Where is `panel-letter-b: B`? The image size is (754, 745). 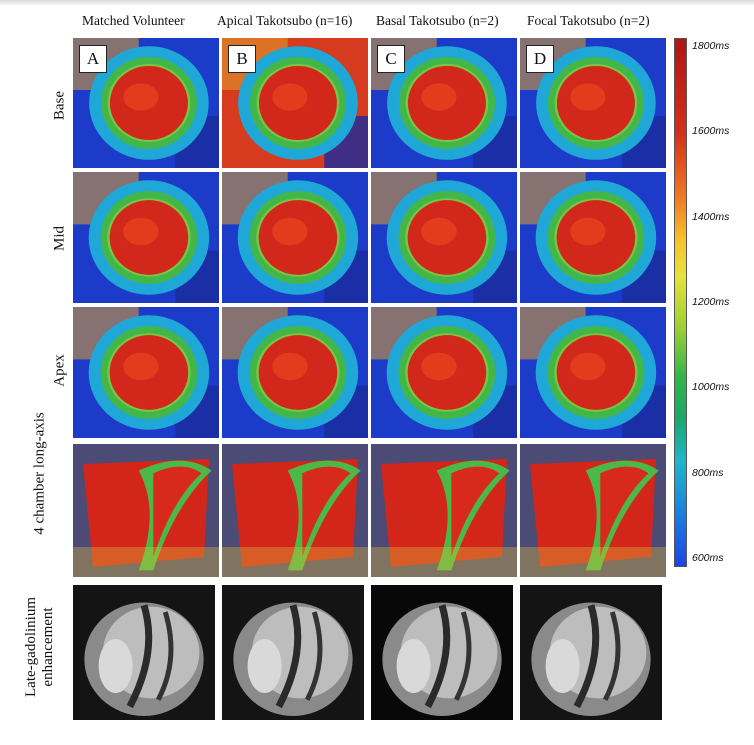
panel-letter-b: B is located at coordinates (242, 59).